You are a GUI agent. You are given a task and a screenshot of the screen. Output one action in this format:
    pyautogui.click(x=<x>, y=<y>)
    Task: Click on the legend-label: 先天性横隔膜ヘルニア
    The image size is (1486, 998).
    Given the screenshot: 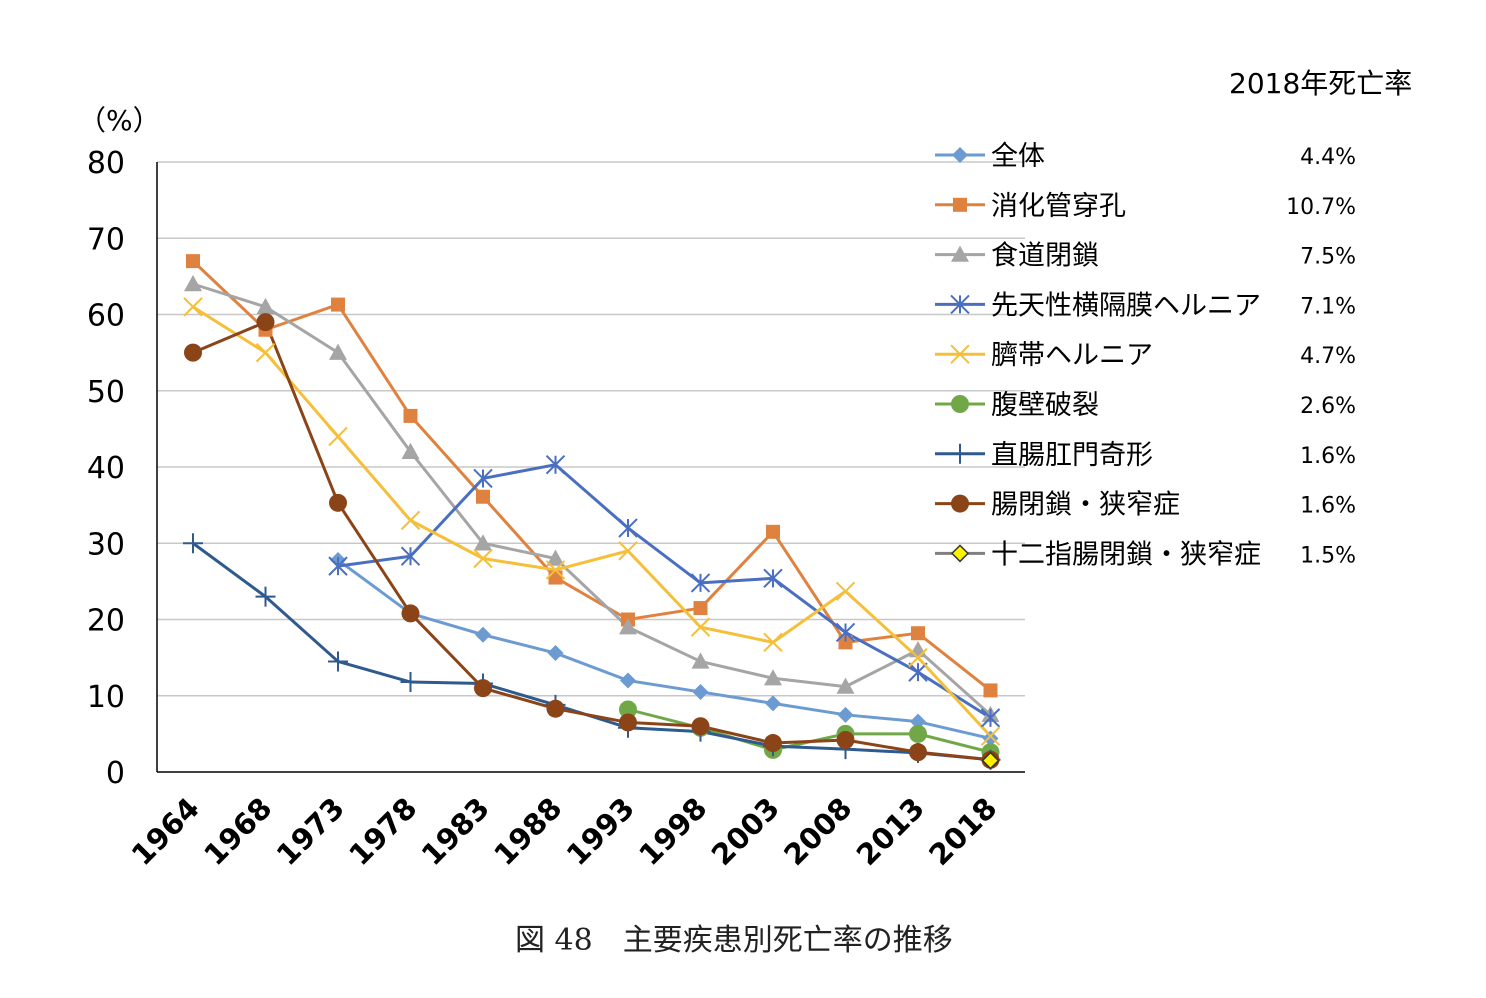 What is the action you would take?
    pyautogui.click(x=1126, y=305)
    